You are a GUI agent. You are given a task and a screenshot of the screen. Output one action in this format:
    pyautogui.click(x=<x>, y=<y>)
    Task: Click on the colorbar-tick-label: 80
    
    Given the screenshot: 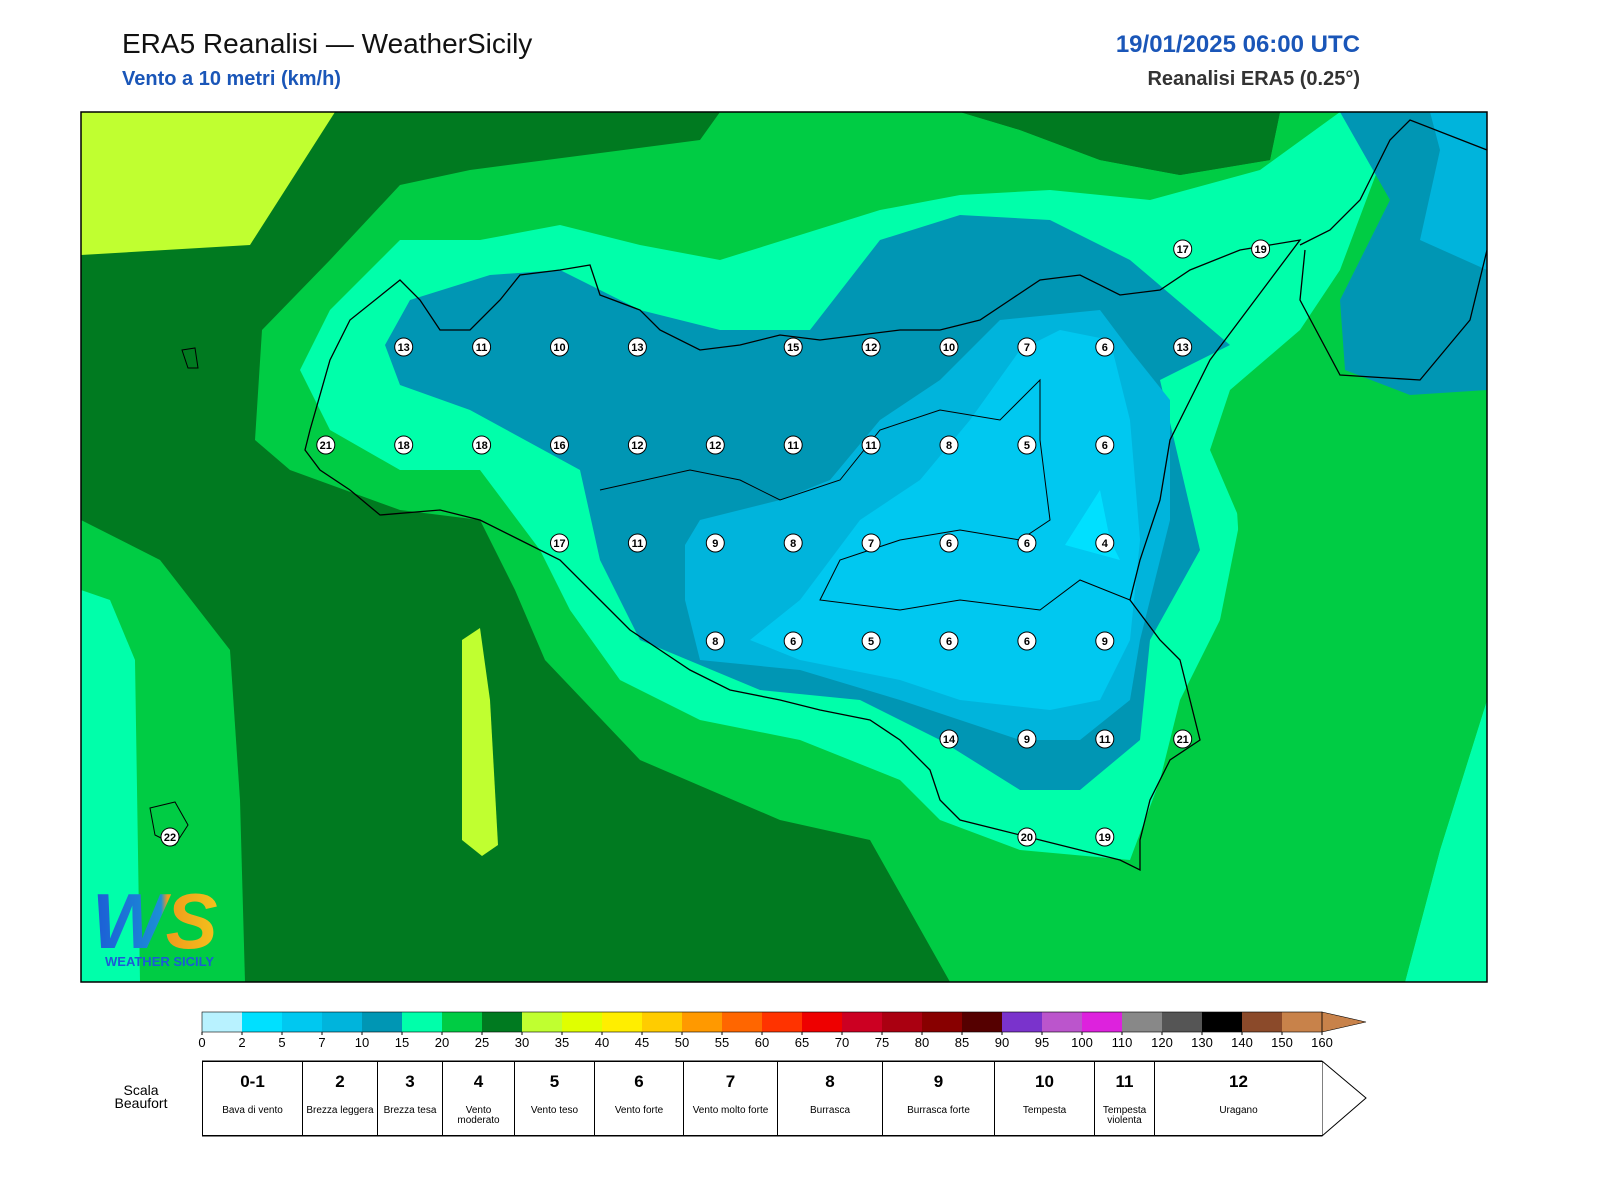 What is the action you would take?
    pyautogui.click(x=922, y=1042)
    